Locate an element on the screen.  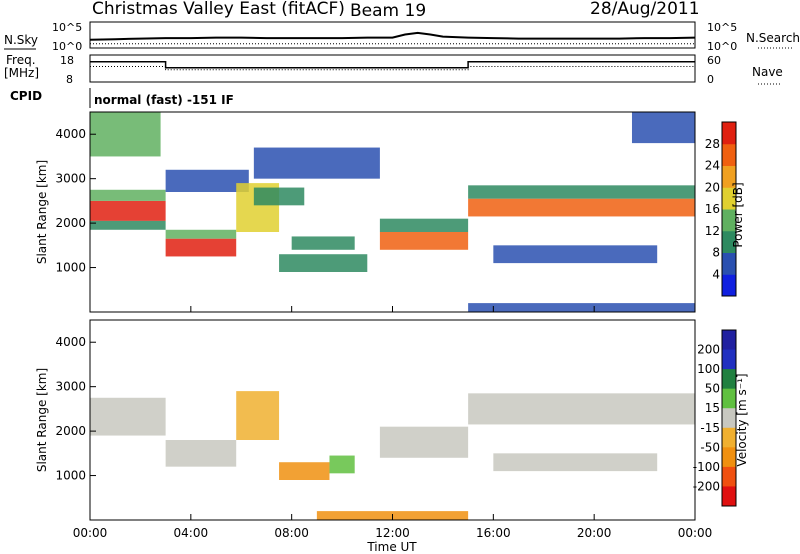
x-tick-label: 16:00 is located at coordinates (493, 533).